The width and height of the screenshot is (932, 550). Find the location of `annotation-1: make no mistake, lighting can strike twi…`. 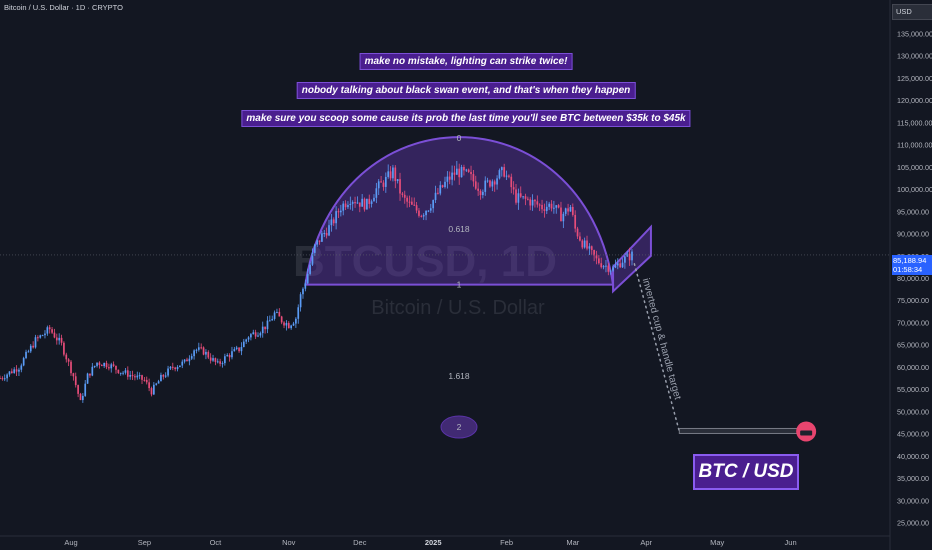

annotation-1: make no mistake, lighting can strike twi… is located at coordinates (466, 61).